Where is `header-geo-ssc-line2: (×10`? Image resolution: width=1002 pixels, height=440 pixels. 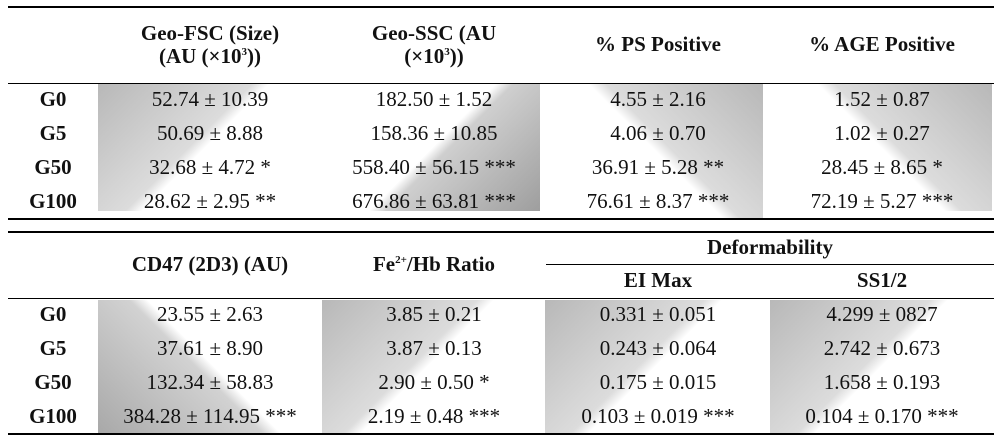 header-geo-ssc-line2: (×10 is located at coordinates (424, 56).